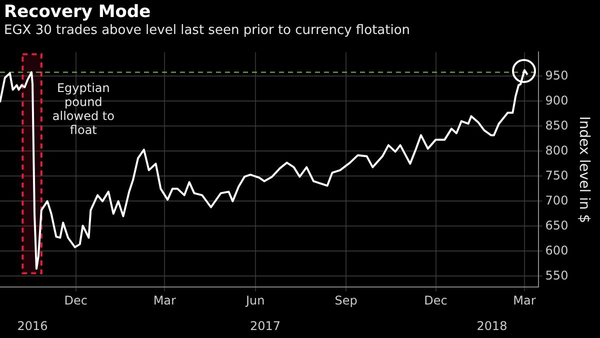 This screenshot has height=338, width=600. What do you see at coordinates (265, 325) in the screenshot?
I see `x2-tick-label: 2017` at bounding box center [265, 325].